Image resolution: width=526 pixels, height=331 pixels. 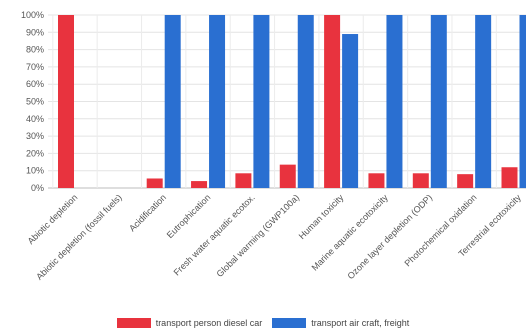 What do you see at coordinates (35, 119) in the screenshot?
I see `y-tick-label: 40%` at bounding box center [35, 119].